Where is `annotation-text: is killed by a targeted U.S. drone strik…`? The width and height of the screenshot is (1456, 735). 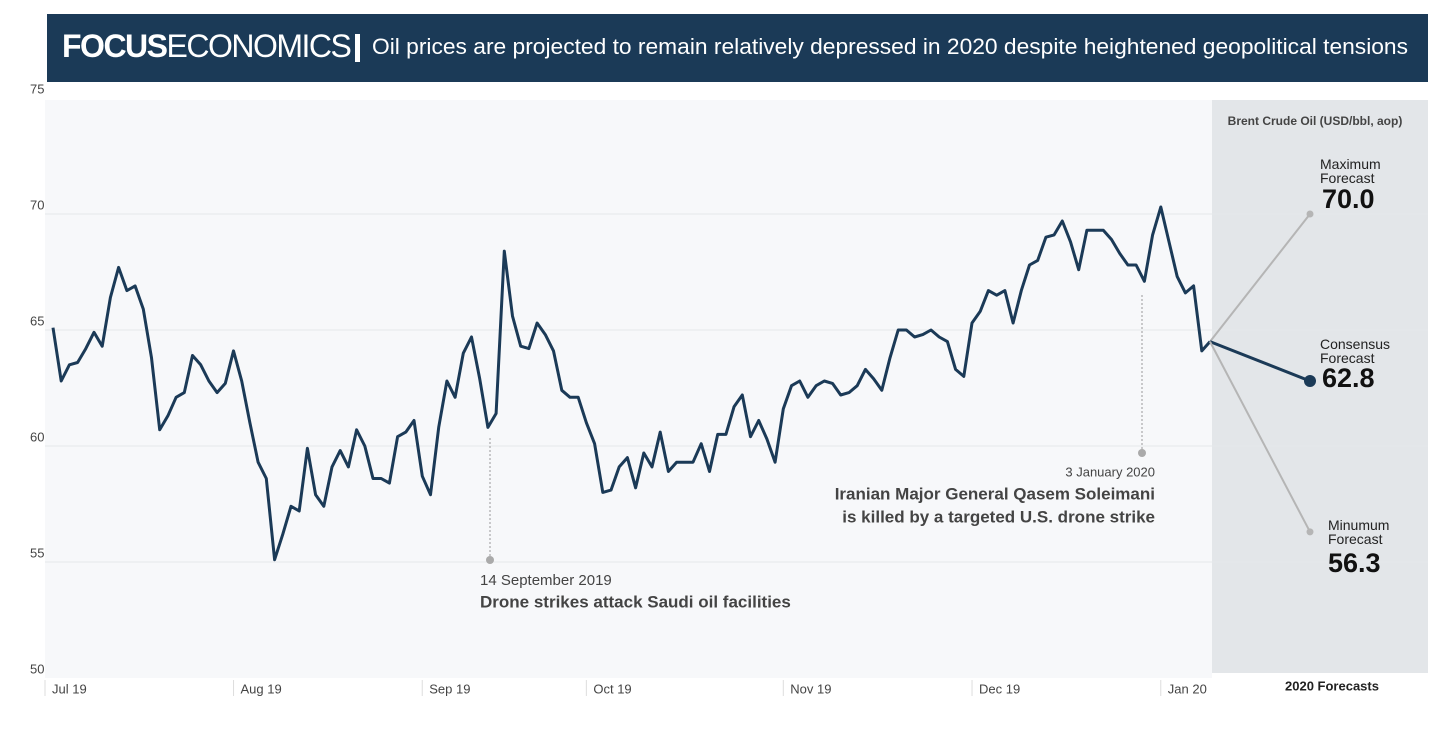
annotation-text: is killed by a targeted U.S. drone strik… is located at coordinates (998, 516).